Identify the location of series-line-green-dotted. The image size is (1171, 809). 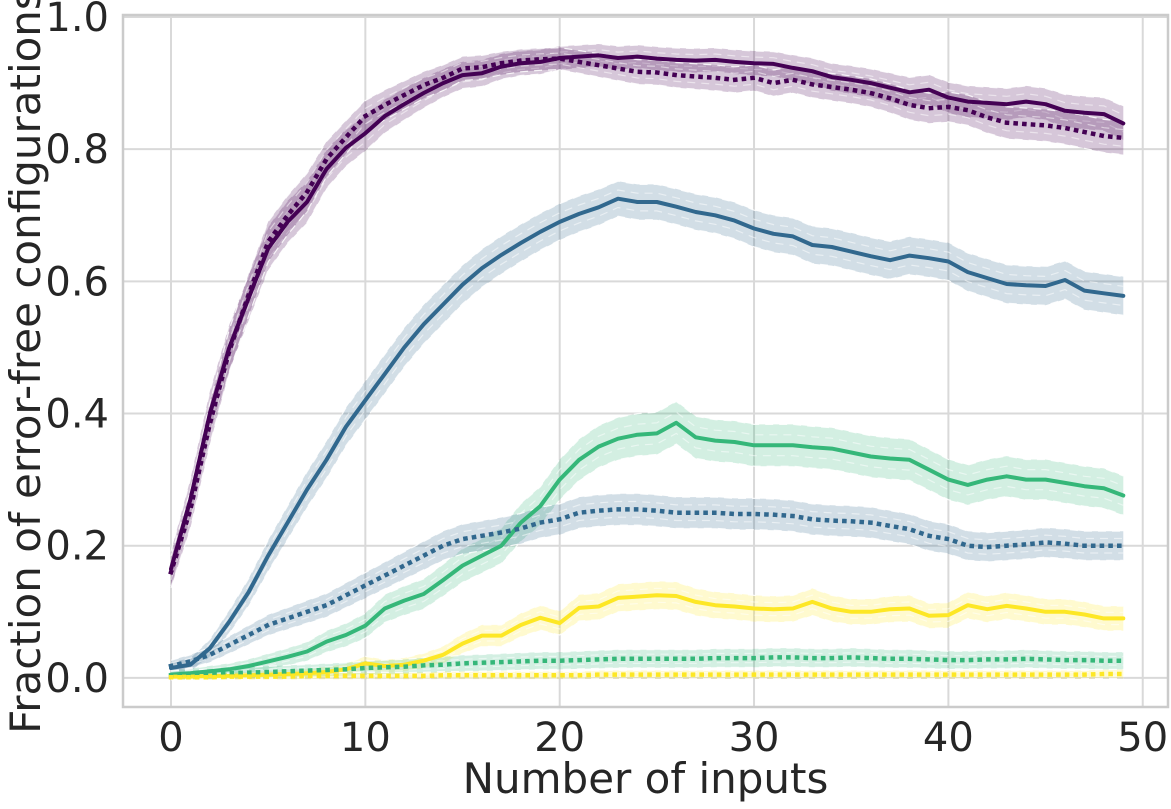
(647, 666).